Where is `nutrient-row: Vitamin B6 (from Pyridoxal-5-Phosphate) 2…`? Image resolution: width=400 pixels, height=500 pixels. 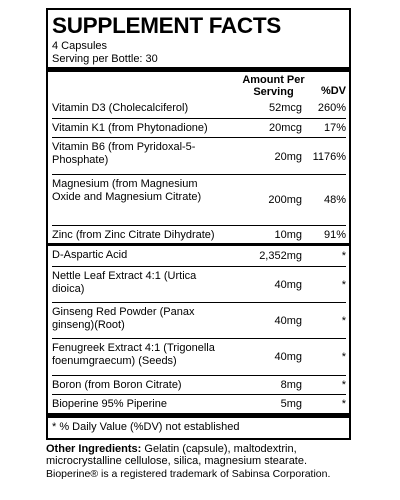
nutrient-row: Vitamin B6 (from Pyridoxal-5-Phosphate) 2… is located at coordinates (199, 155).